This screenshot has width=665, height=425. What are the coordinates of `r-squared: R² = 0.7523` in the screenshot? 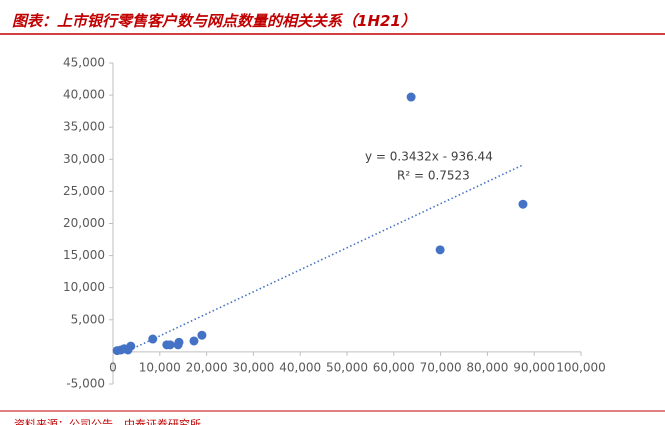 It's located at (433, 176).